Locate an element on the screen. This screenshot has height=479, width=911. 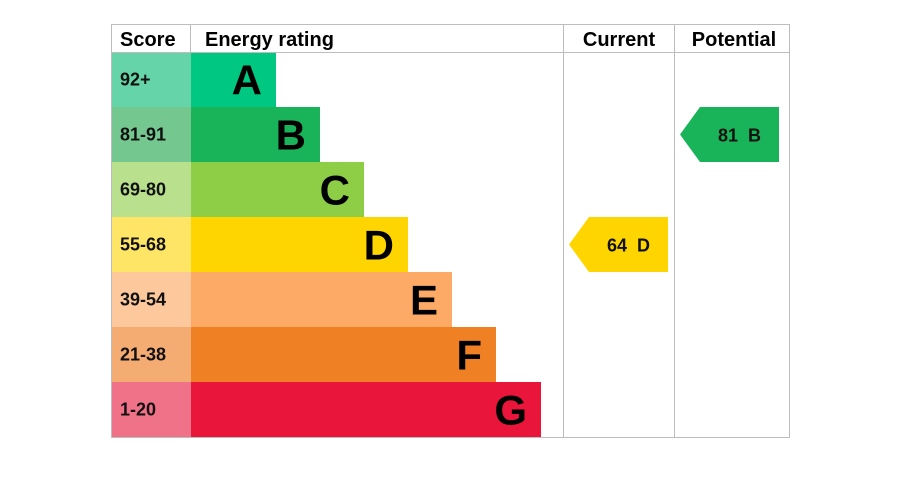
score-header: Score is located at coordinates (148, 40).